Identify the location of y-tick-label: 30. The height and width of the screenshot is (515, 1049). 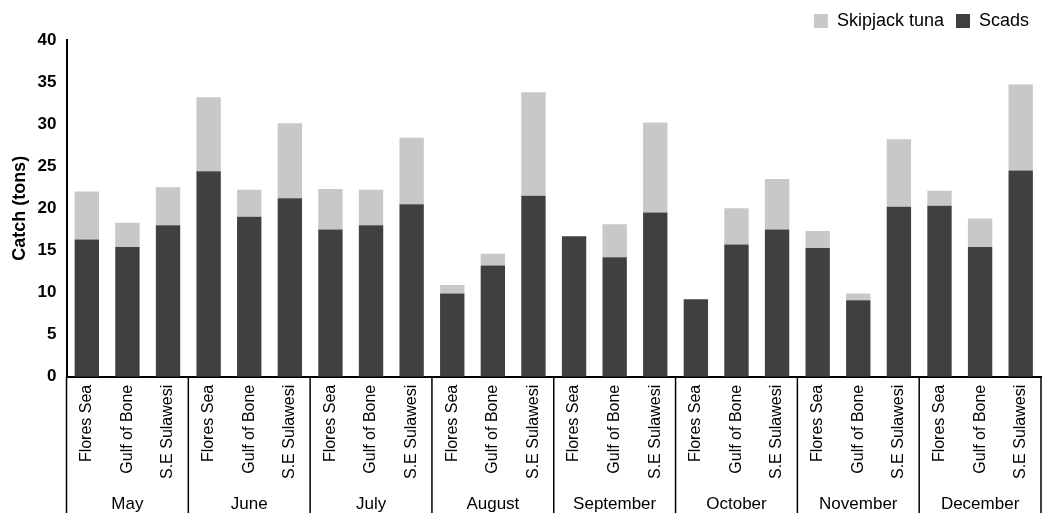
(47, 123).